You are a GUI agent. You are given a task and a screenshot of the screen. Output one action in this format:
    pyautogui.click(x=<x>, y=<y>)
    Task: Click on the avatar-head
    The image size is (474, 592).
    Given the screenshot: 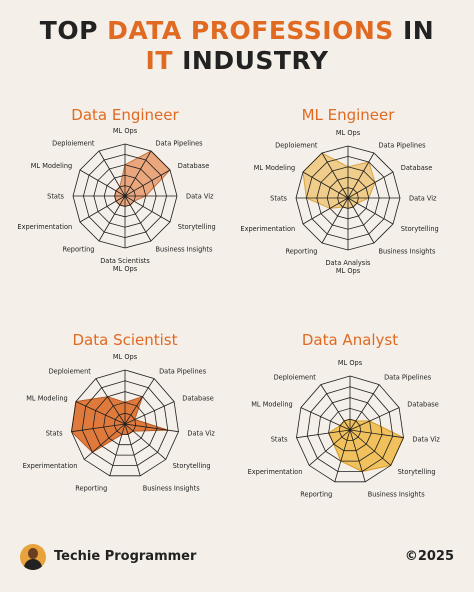 What is the action you would take?
    pyautogui.click(x=33, y=553)
    